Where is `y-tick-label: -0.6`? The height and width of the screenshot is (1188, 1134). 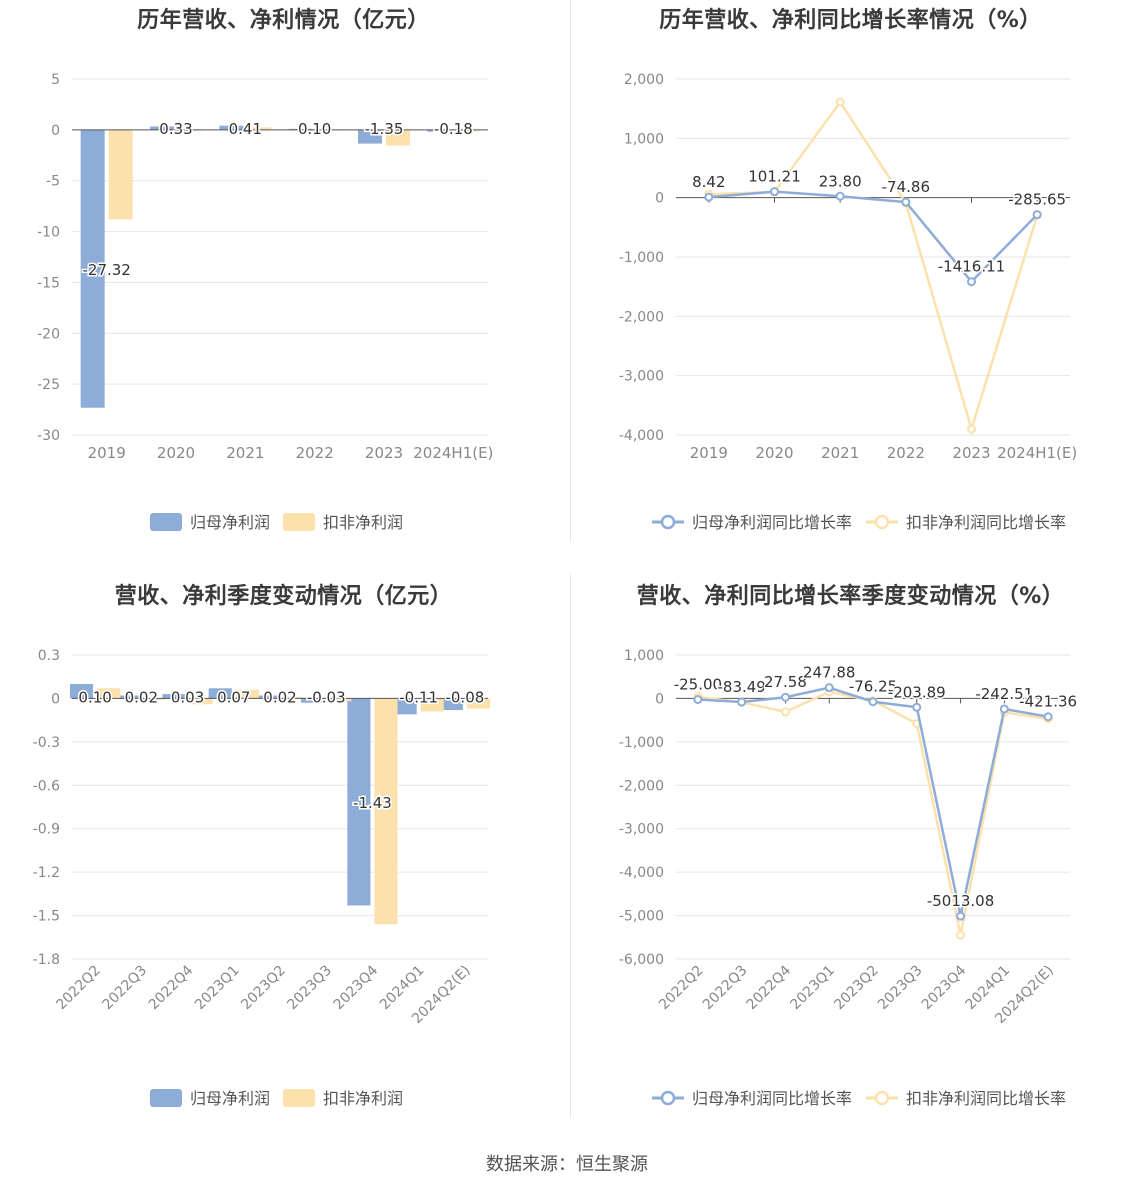 y-tick-label: -0.6 is located at coordinates (46, 786).